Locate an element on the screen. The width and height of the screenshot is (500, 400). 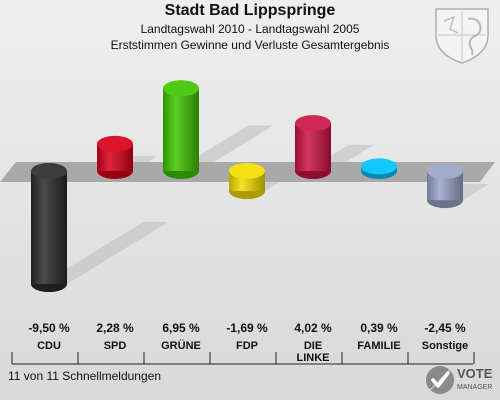
bar-gr-ne is located at coordinates (181, 129).